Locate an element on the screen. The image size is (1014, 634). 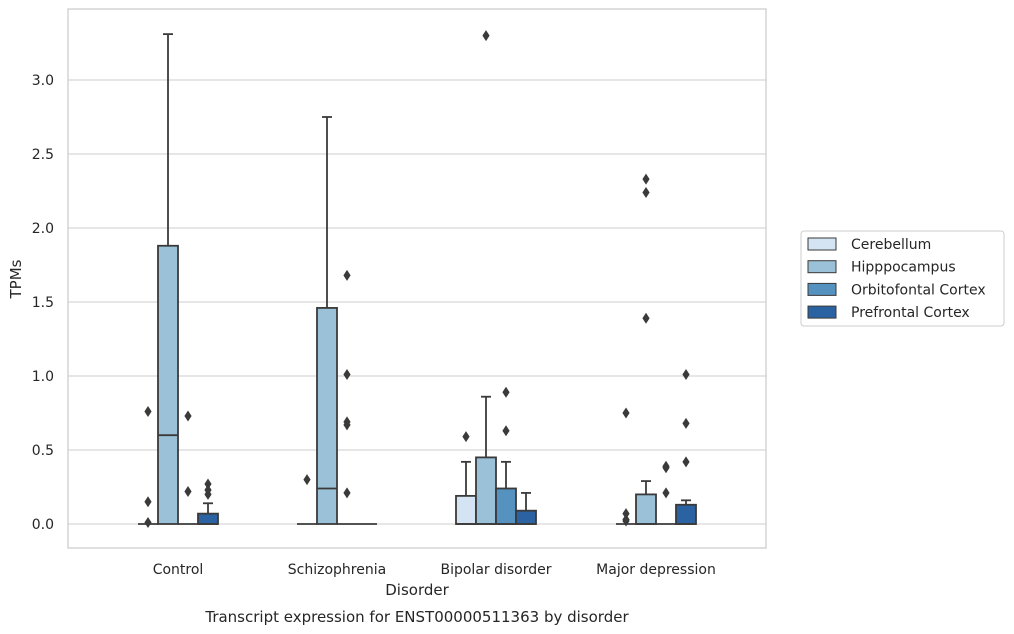
legend-label: Hipppocampus is located at coordinates (903, 268).